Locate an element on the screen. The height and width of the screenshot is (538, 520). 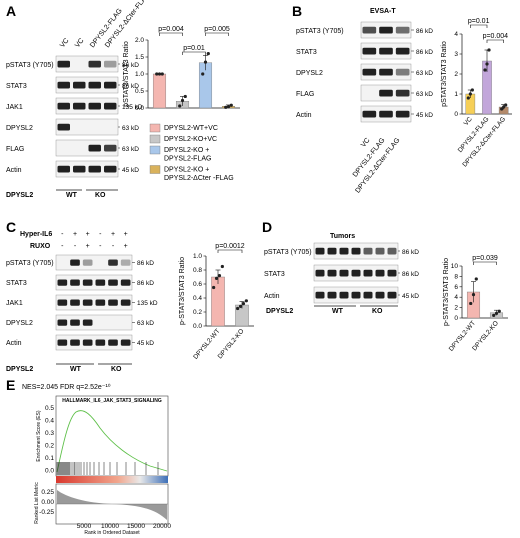
legend-swatch is located at coordinates (155, 169).